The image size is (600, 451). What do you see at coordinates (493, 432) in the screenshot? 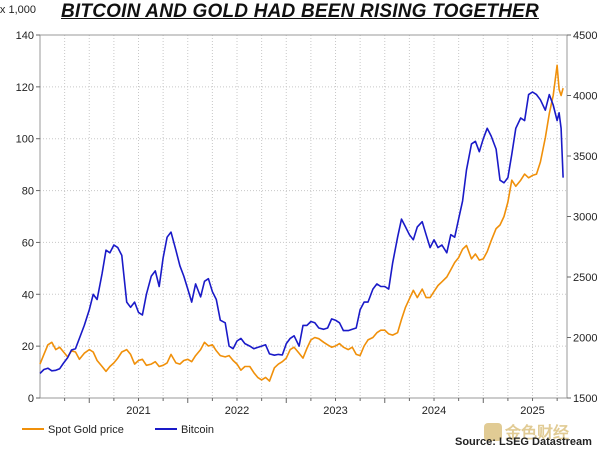
I see `watermark-icon` at bounding box center [493, 432].